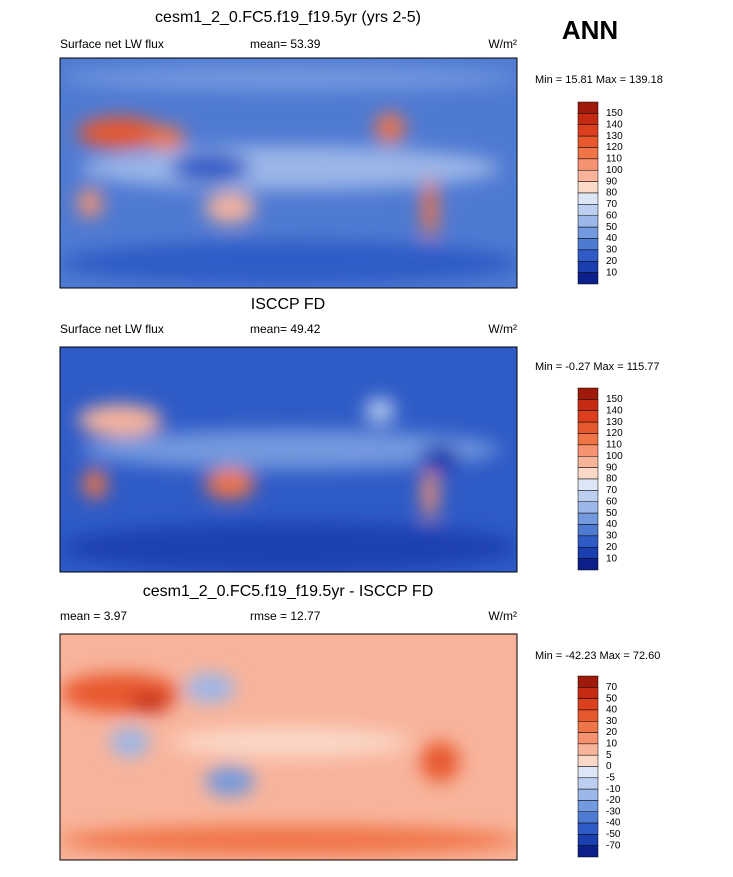 The image size is (733, 877). Describe the element at coordinates (288, 304) in the screenshot. I see `panel-title: ISCCP FD` at that location.